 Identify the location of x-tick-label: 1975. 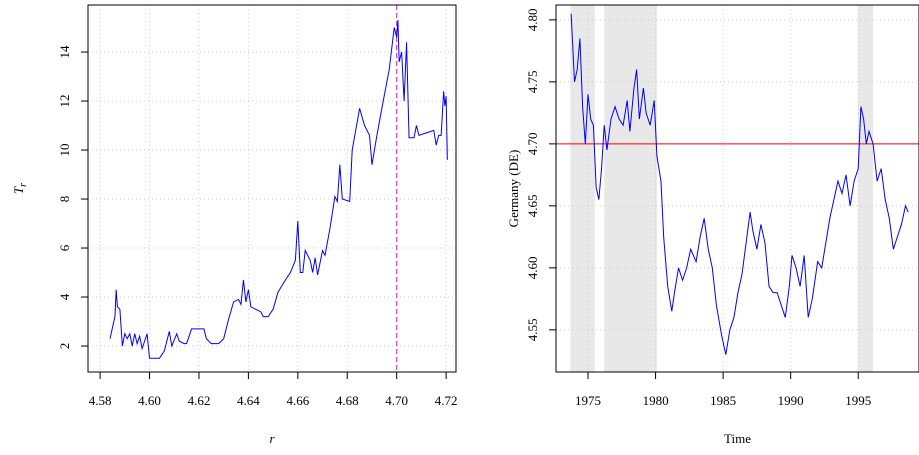
(588, 400).